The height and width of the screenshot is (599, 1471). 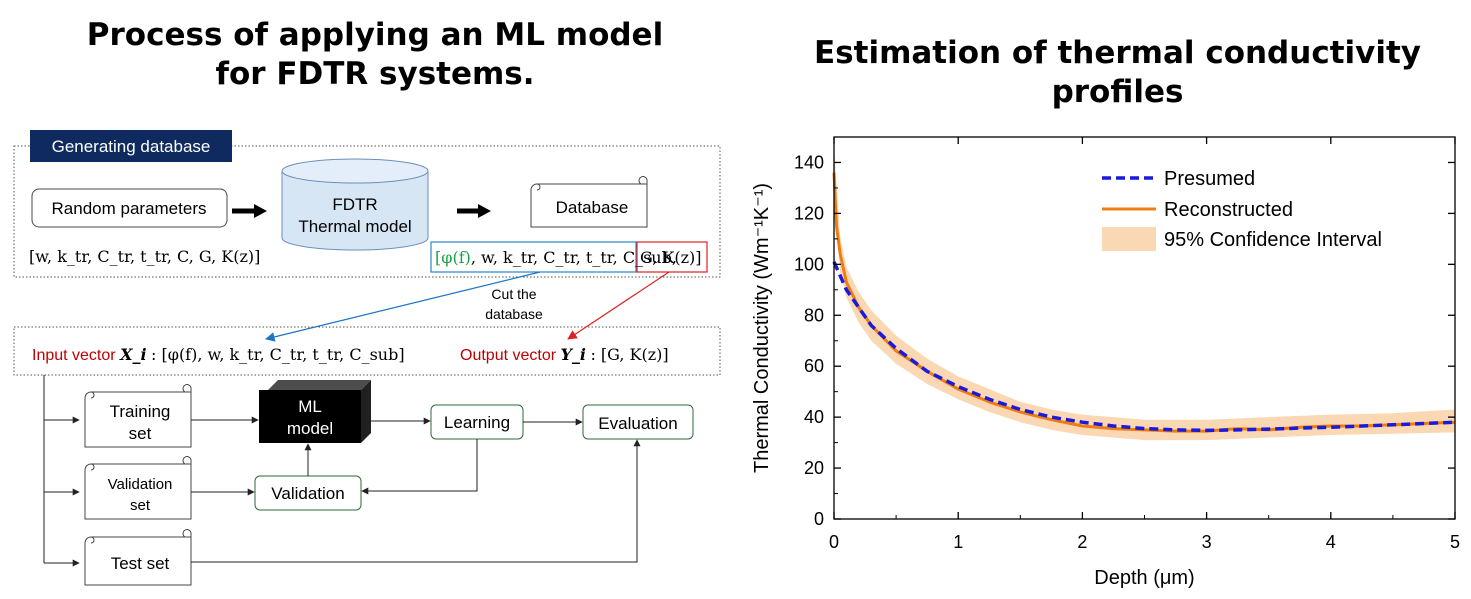 I want to click on svg-text: Evaluation, so click(x=637, y=423).